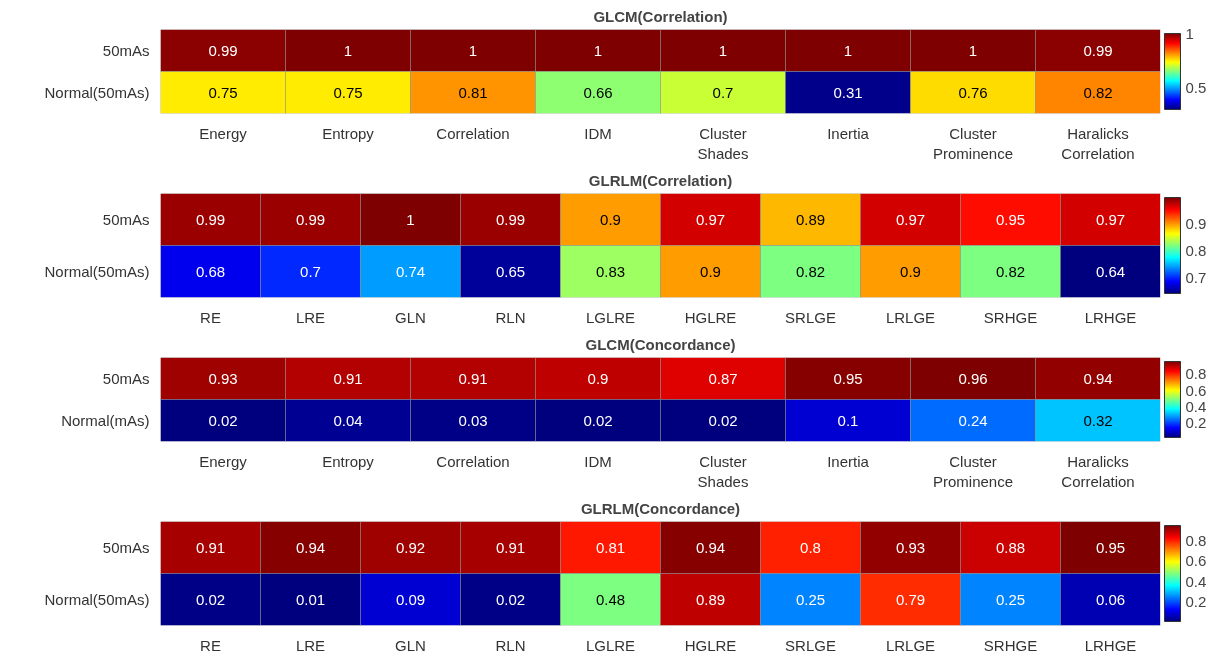 Image resolution: width=1213 pixels, height=656 pixels. Describe the element at coordinates (97, 271) in the screenshot. I see `y-tick-label: Normal(50mAs)` at that location.